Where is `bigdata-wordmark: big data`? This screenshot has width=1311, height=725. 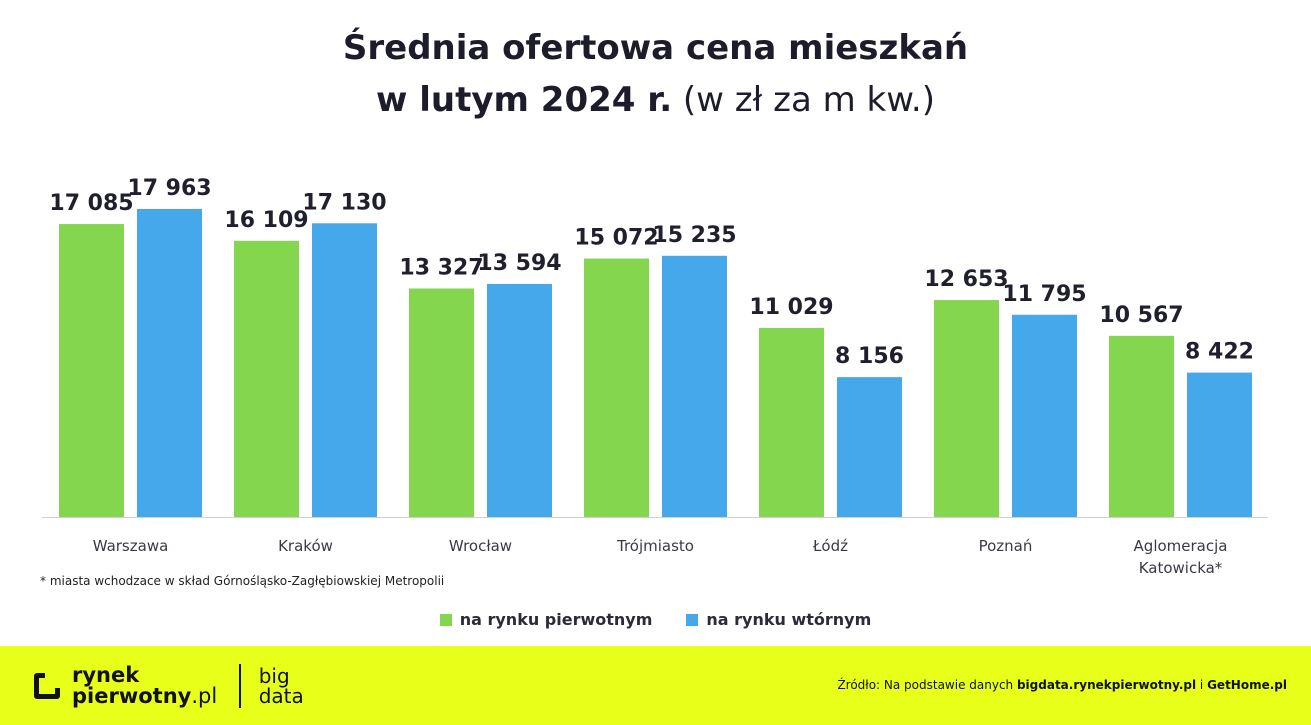 bigdata-wordmark: big data is located at coordinates (281, 686).